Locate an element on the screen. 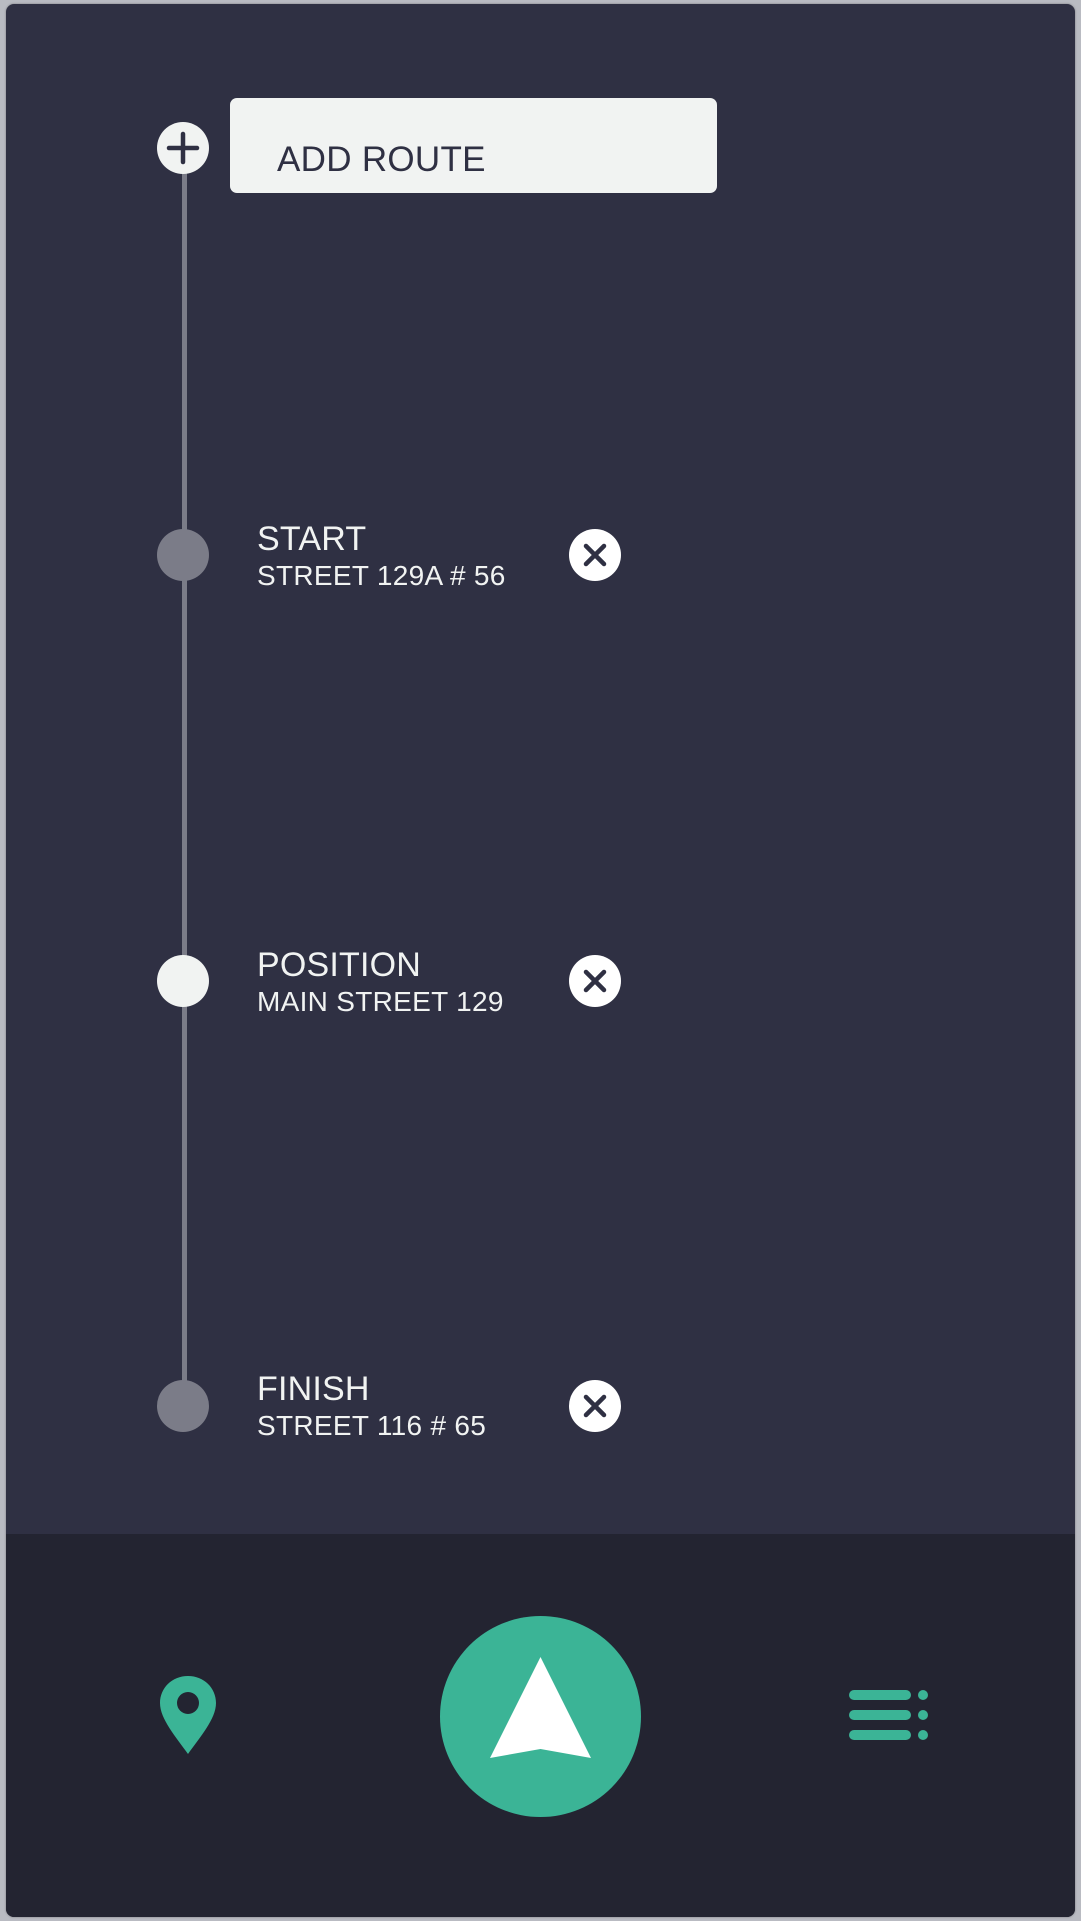 The width and height of the screenshot is (1081, 1921). waypoint-title: START is located at coordinates (312, 539).